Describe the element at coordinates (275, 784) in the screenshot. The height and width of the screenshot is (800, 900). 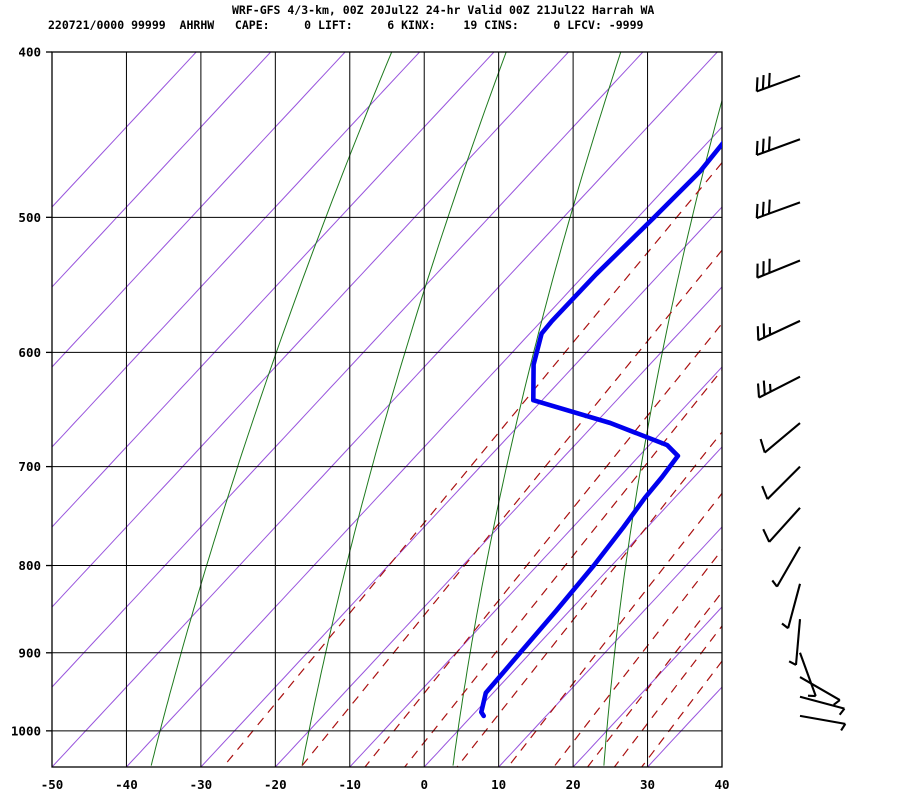
I see `temperature-tick-label: -20` at that location.